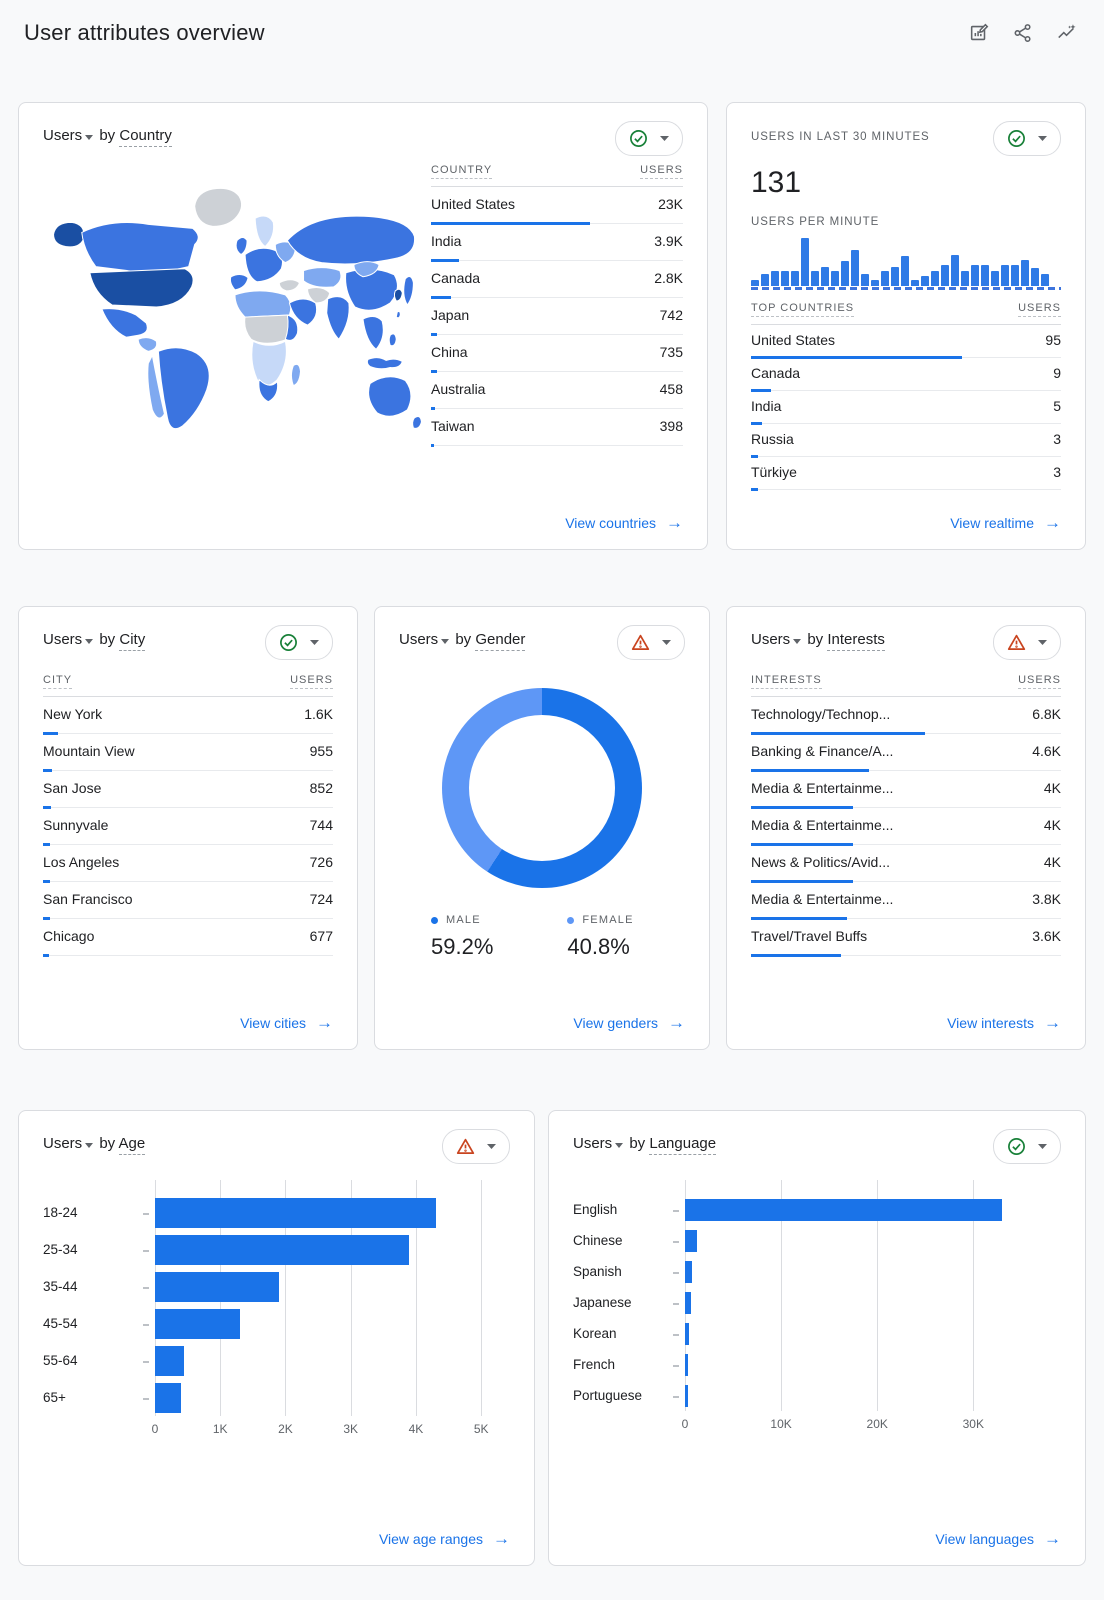 The image size is (1104, 1600). Describe the element at coordinates (629, 1395) in the screenshot. I see `category-label: Portuguese` at that location.